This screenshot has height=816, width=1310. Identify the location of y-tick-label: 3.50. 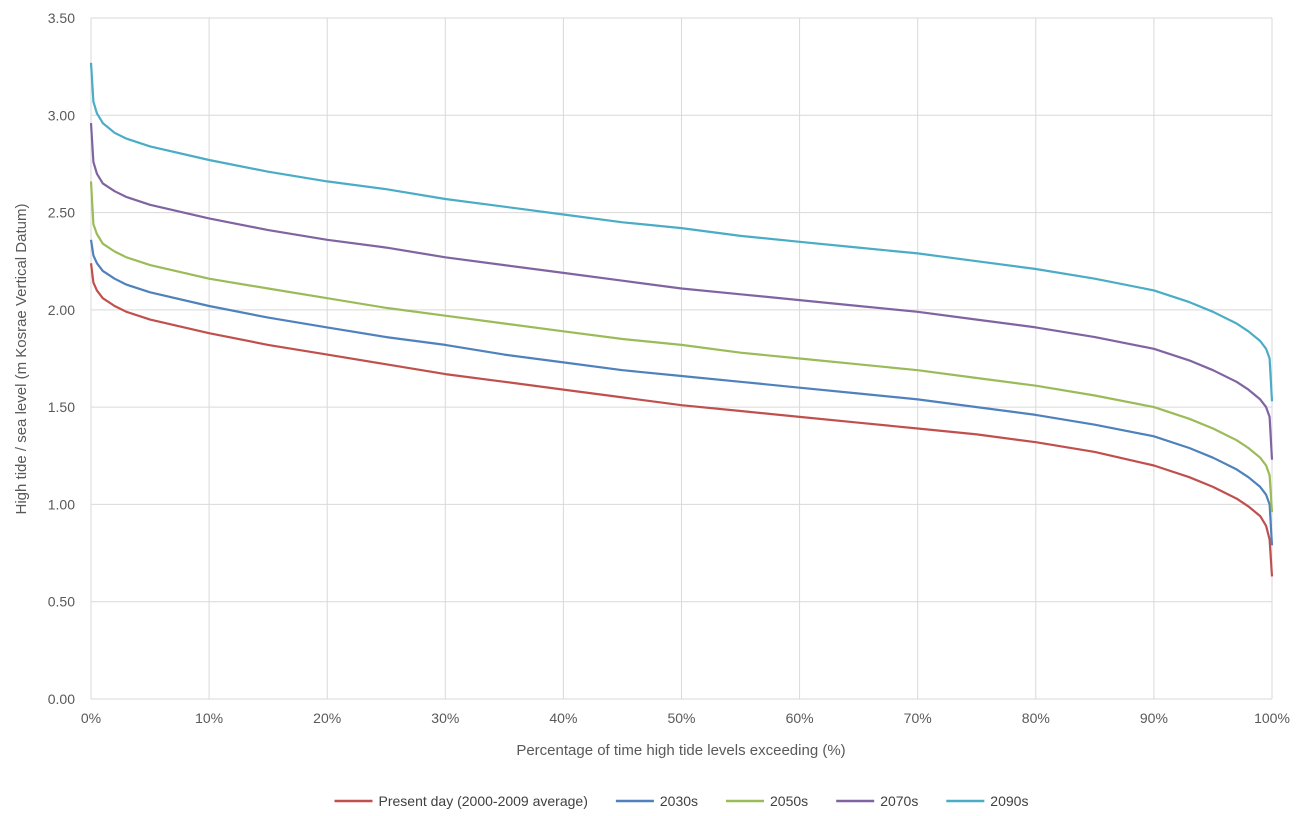
(61, 18).